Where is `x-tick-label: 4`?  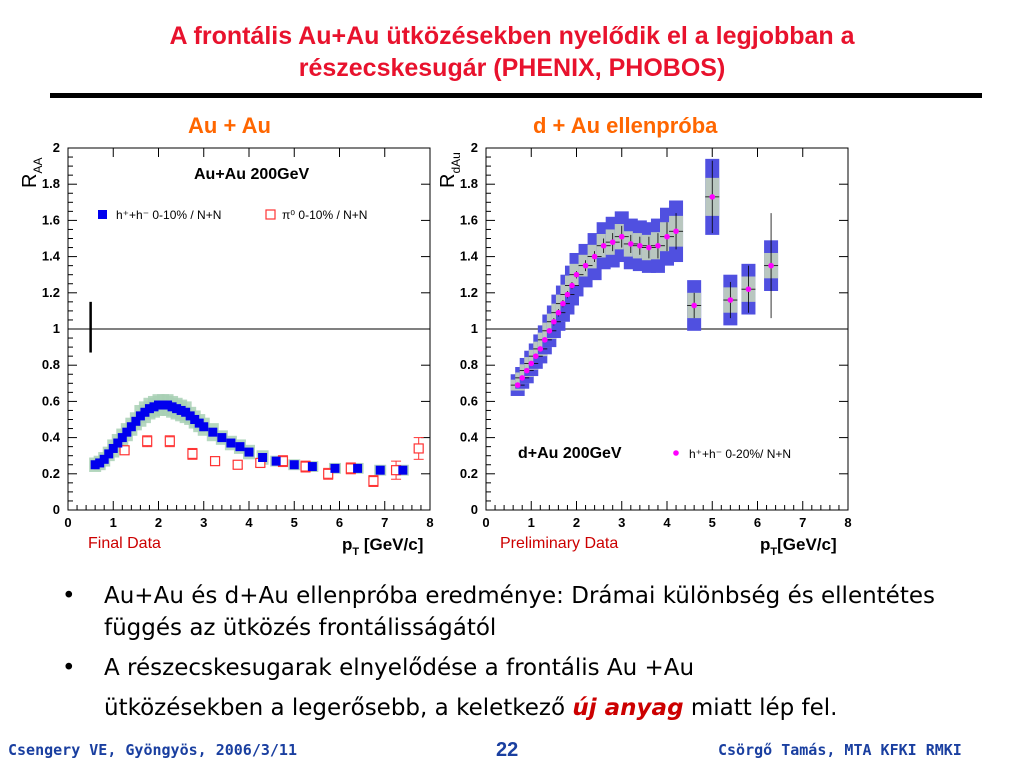
x-tick-label: 4 is located at coordinates (667, 522).